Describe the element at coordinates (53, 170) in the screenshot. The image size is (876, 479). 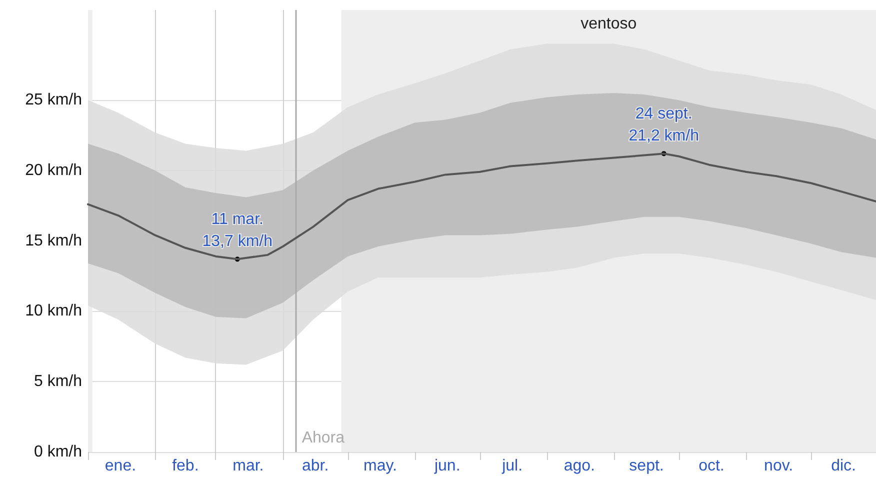
I see `y-tick-label: 20 km/h` at that location.